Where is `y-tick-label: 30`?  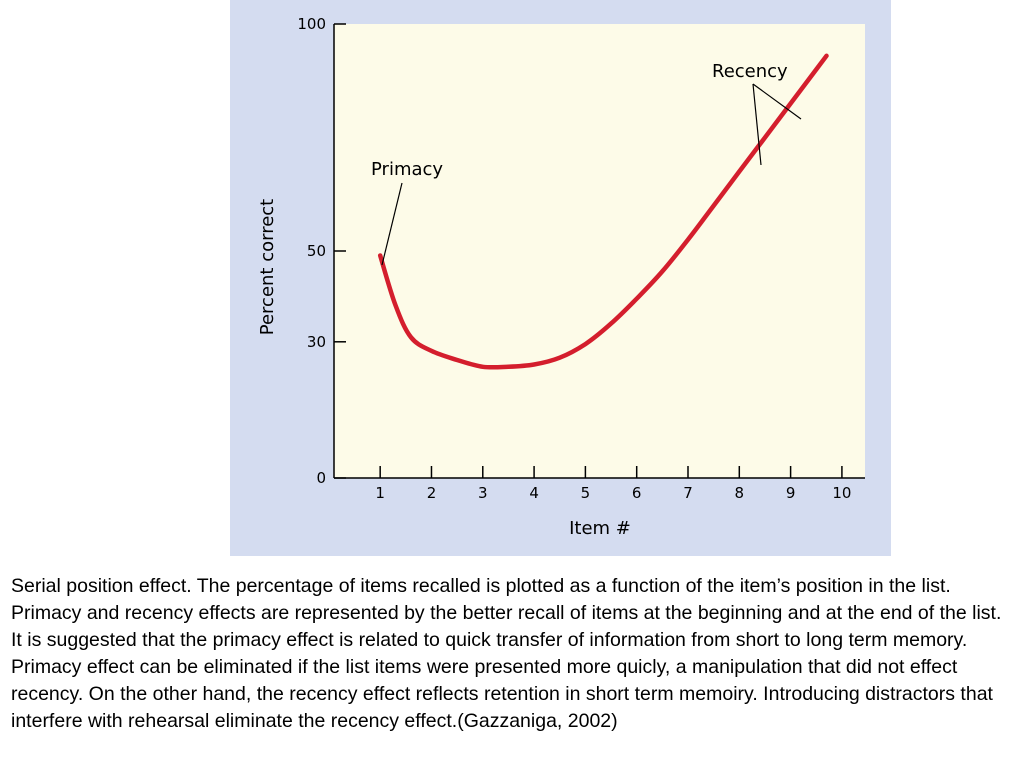
y-tick-label: 30 is located at coordinates (316, 342).